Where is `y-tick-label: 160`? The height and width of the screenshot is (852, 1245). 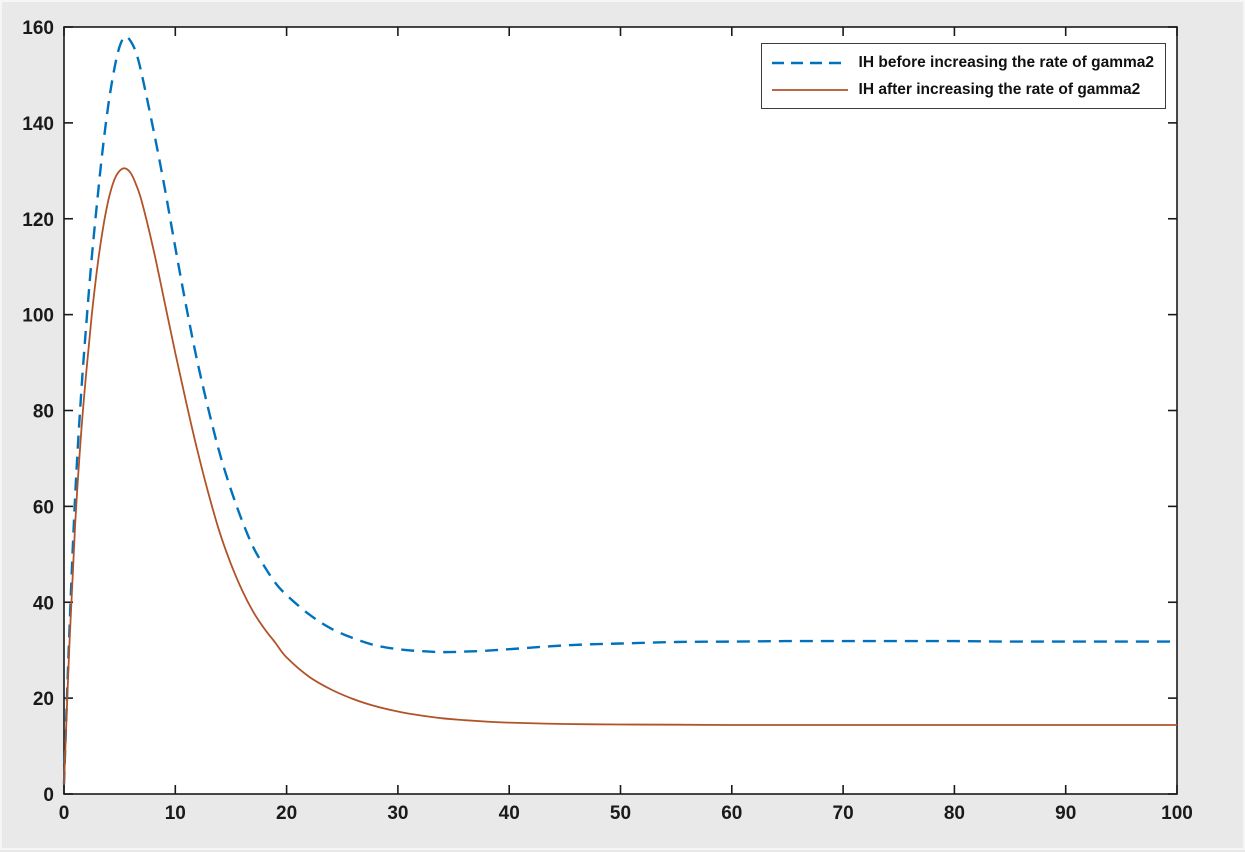
y-tick-label: 160 is located at coordinates (38, 28).